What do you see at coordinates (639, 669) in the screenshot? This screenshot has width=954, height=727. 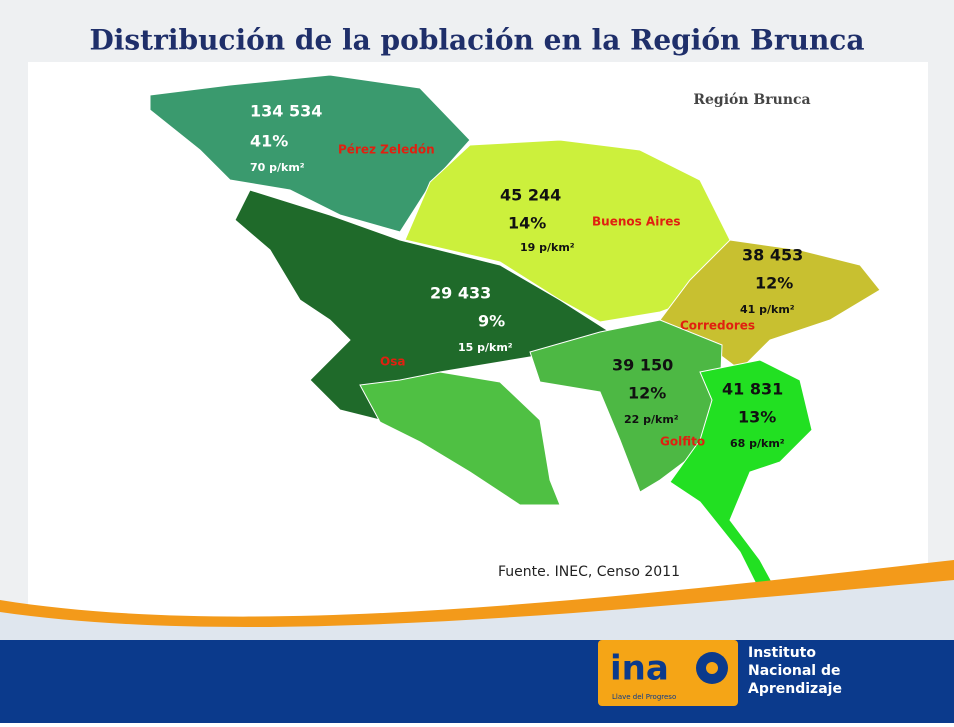 I see `logo-text: ina` at bounding box center [639, 669].